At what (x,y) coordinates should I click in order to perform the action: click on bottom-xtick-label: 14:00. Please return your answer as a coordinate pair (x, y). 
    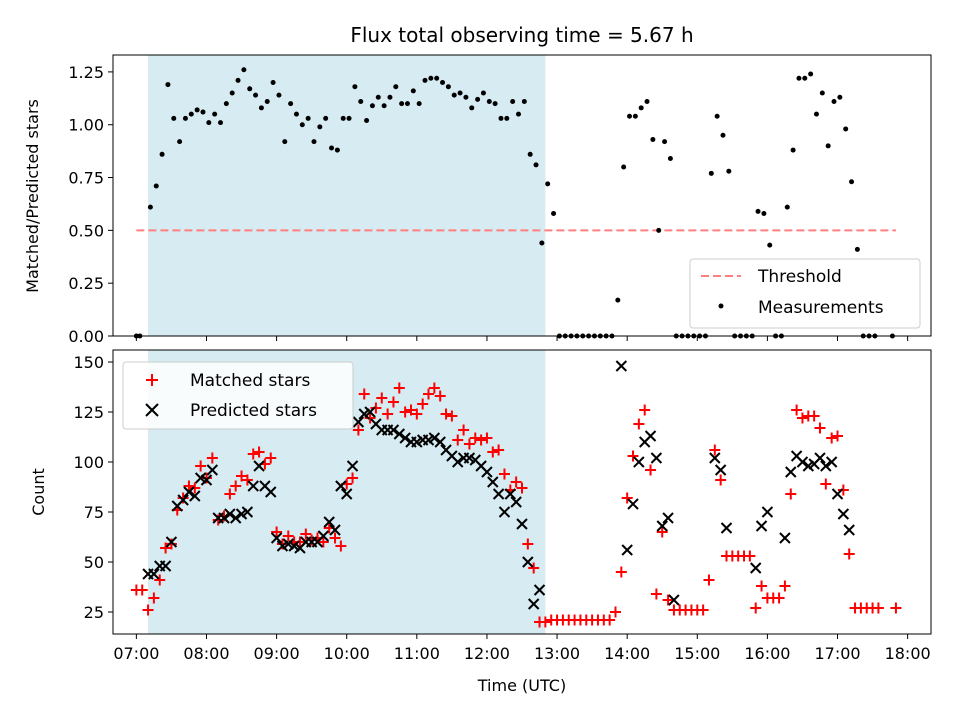
    Looking at the image, I should click on (627, 653).